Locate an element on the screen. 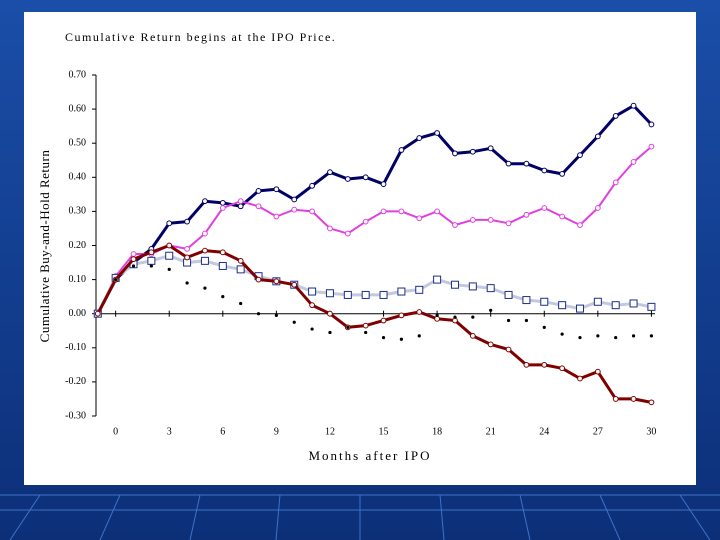 The image size is (720, 540). y-tick-label: 0.50 is located at coordinates (78, 142).